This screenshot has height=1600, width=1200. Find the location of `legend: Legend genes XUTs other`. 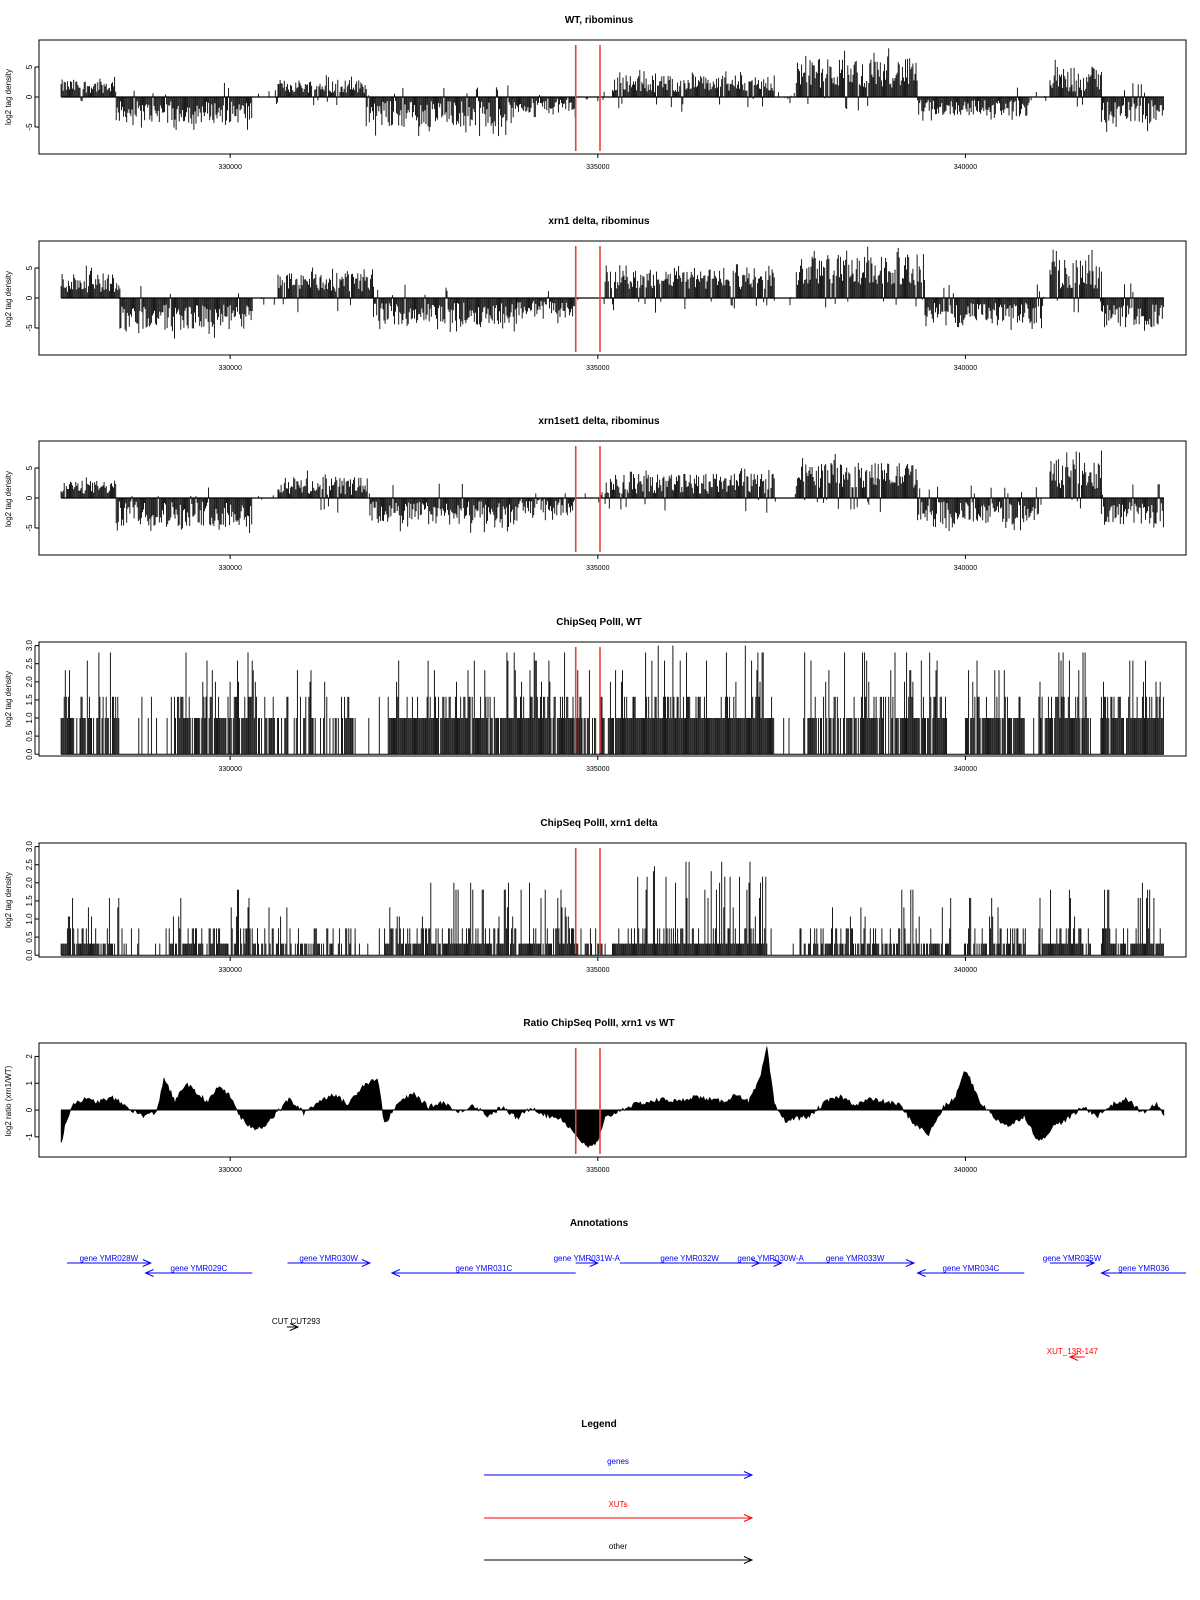

legend: Legend genes XUTs other is located at coordinates (619, 1491).